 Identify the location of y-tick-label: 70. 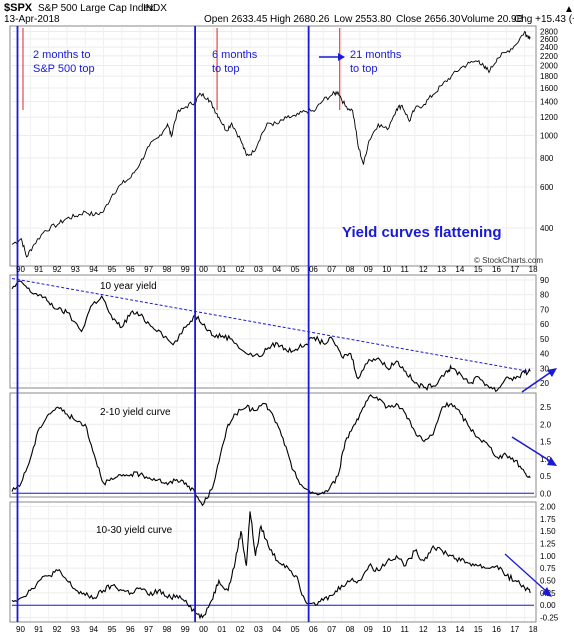
(544, 309).